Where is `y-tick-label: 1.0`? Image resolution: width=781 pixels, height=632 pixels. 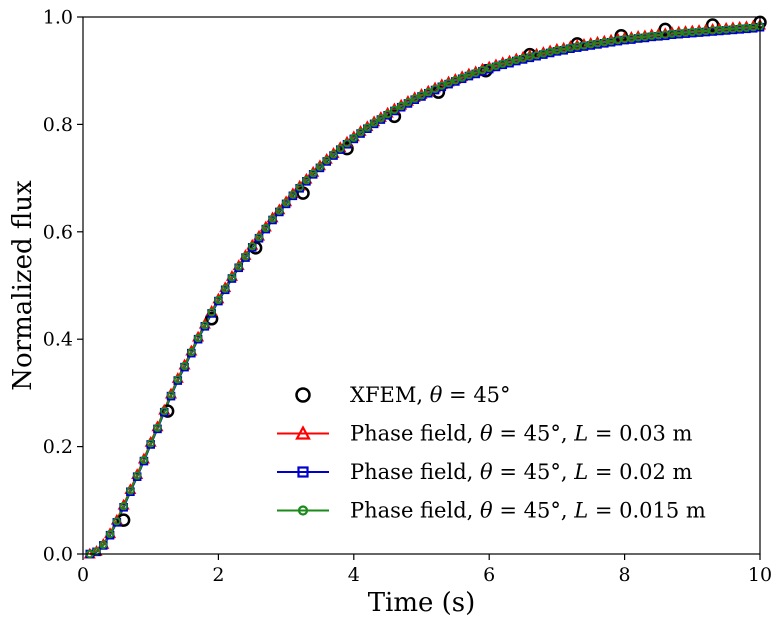 y-tick-label: 1.0 is located at coordinates (58, 18).